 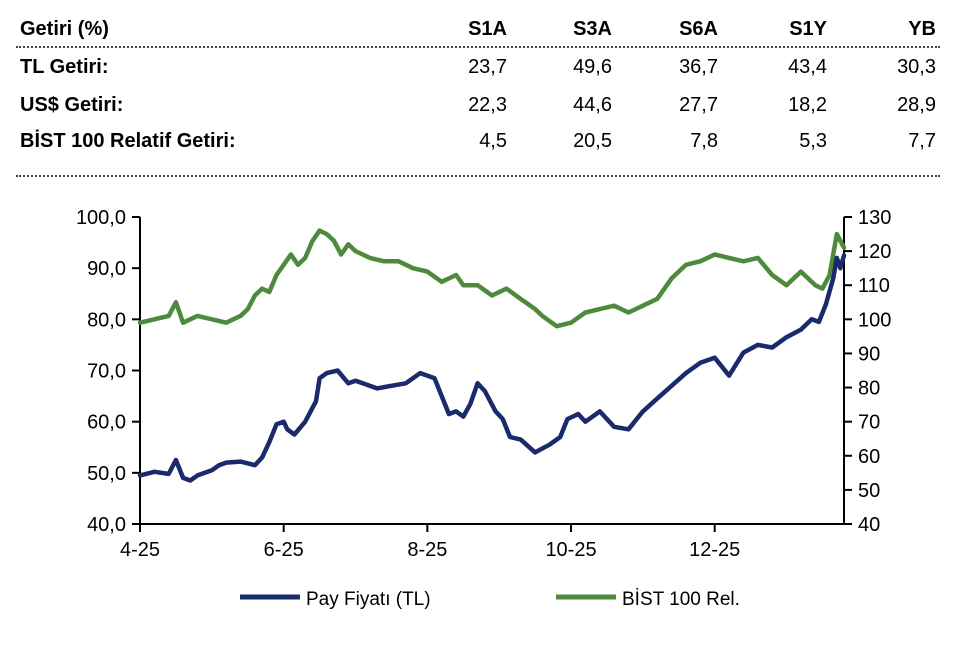 I want to click on row-value: 20,5, so click(x=592, y=141).